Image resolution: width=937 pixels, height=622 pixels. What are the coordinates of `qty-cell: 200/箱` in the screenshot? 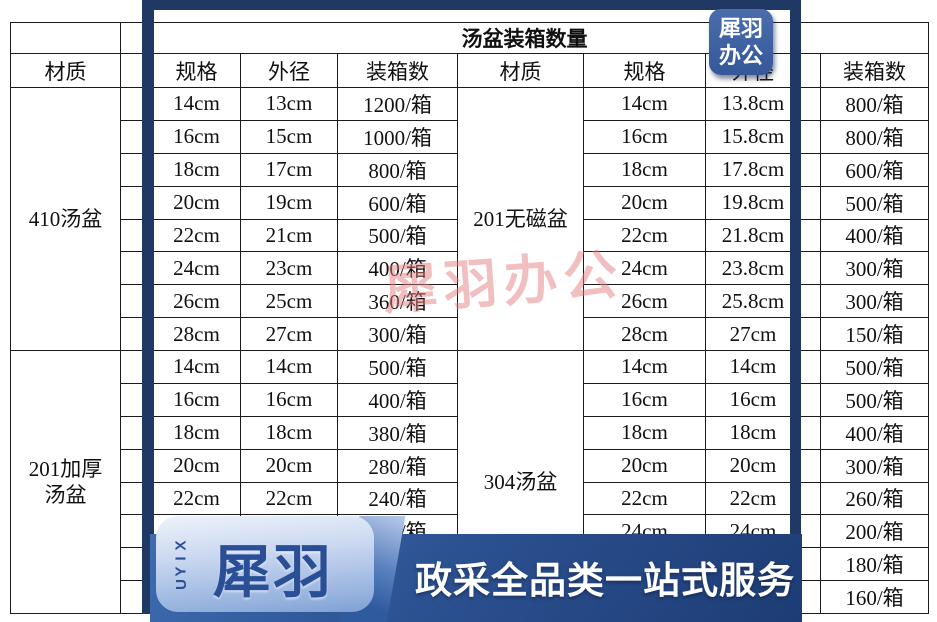 It's located at (874, 531).